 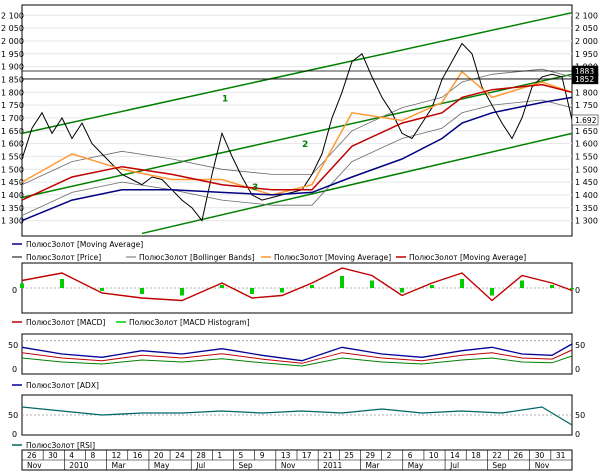 I want to click on legend-macd: ПолюсЗолот [MACD], so click(x=65, y=322).